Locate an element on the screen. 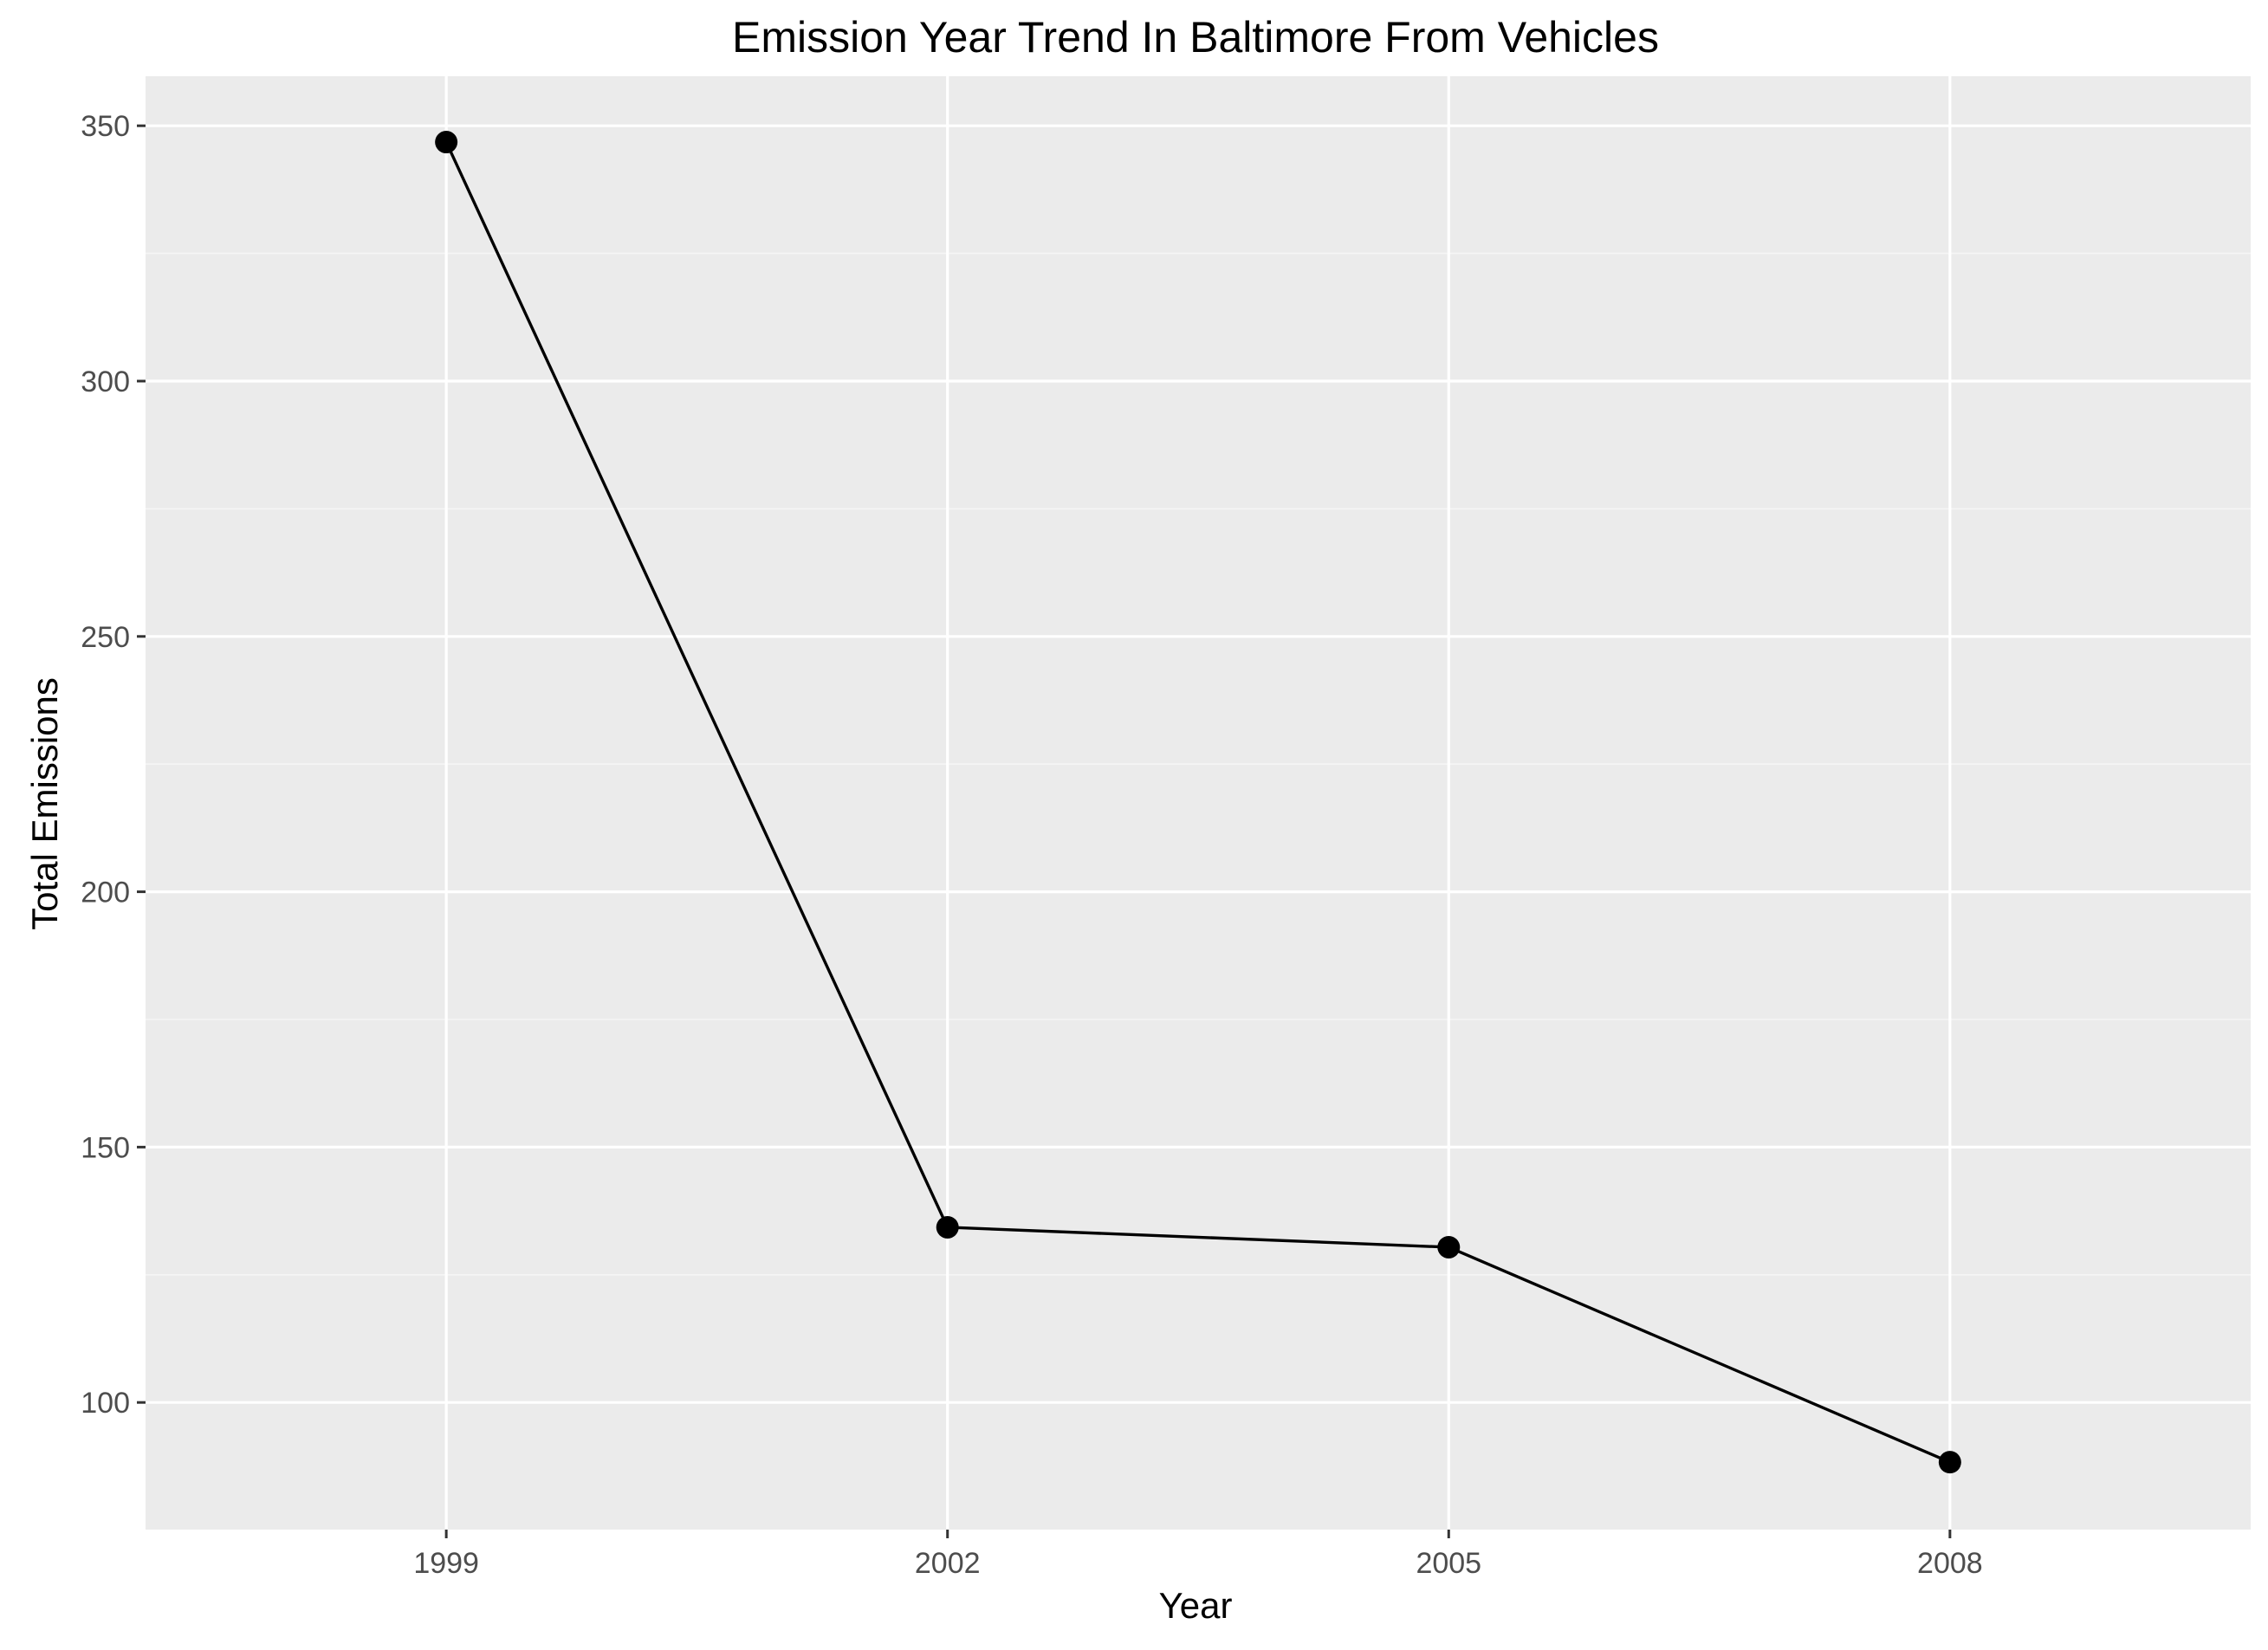 This screenshot has width=2268, height=1650. y-tick-label: 150 is located at coordinates (105, 1147).